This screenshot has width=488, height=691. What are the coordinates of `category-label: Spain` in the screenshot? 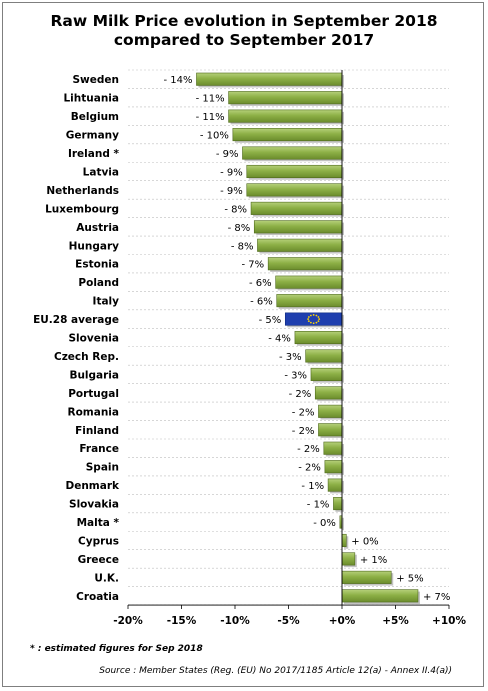 It's located at (102, 468).